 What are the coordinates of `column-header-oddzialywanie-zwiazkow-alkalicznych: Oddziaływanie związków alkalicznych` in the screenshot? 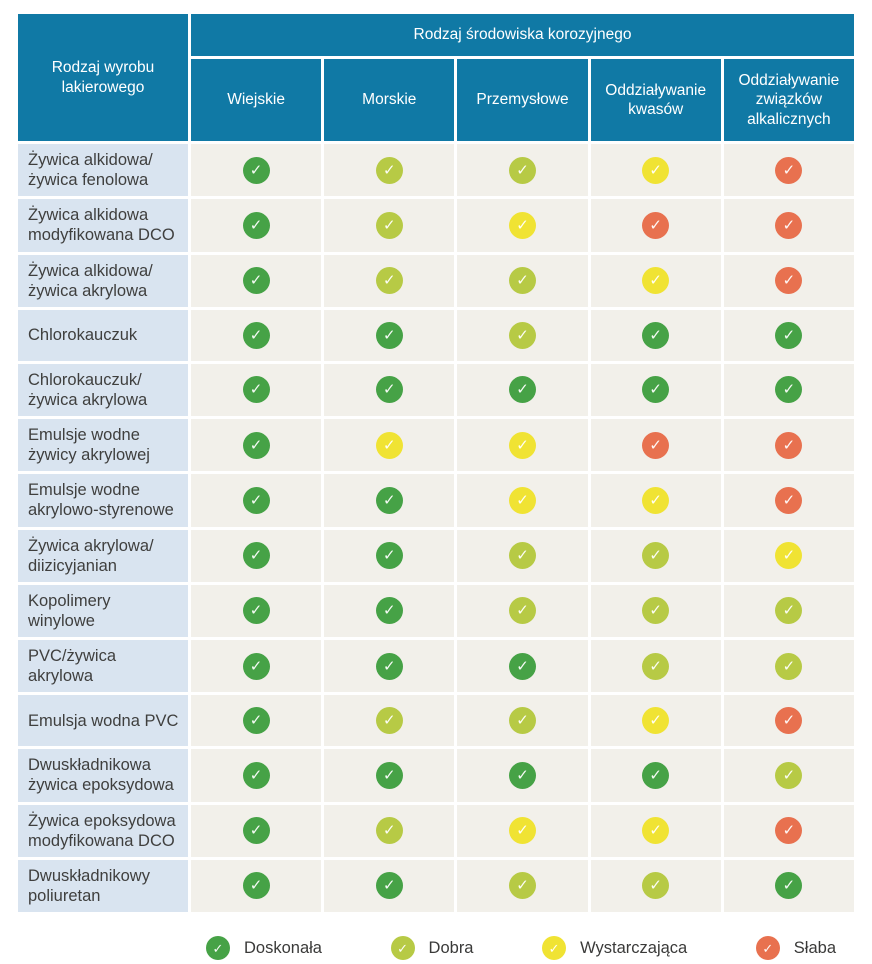 It's located at (788, 100).